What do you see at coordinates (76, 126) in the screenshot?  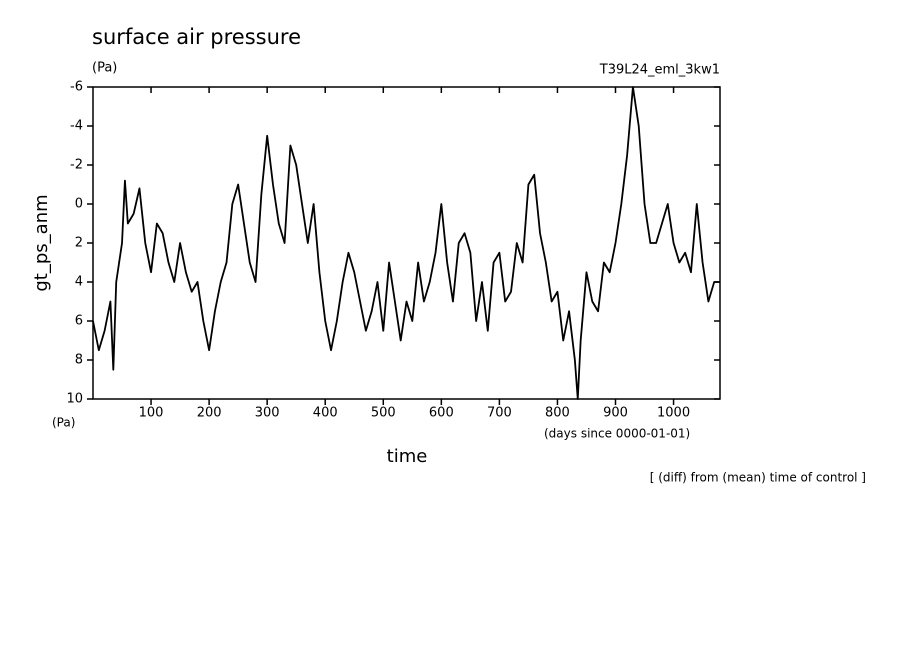 I see `y-tick-label: -4` at bounding box center [76, 126].